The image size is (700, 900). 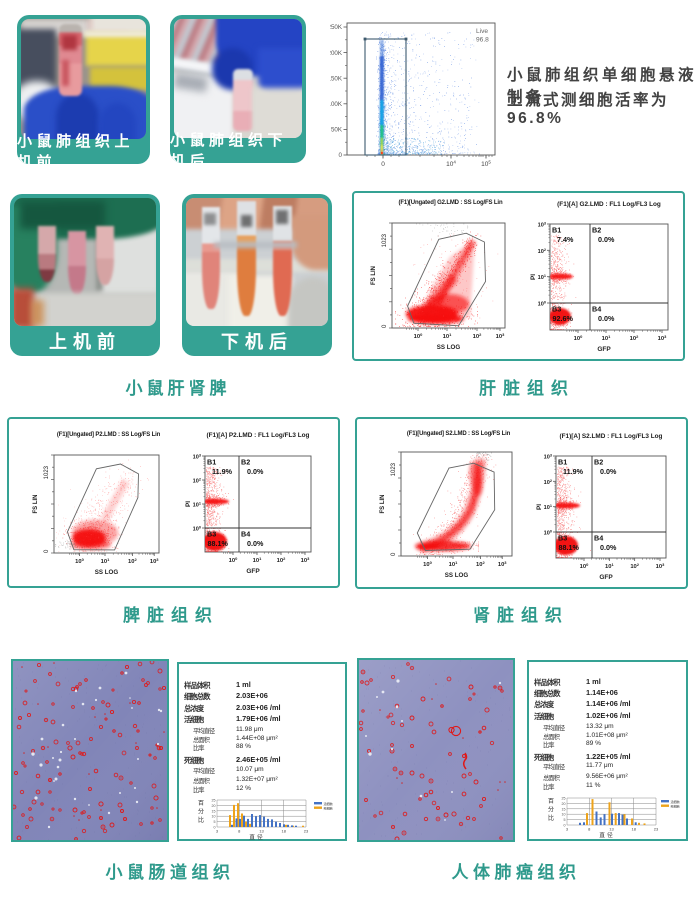 I want to click on svg-text: 18, so click(x=634, y=829).